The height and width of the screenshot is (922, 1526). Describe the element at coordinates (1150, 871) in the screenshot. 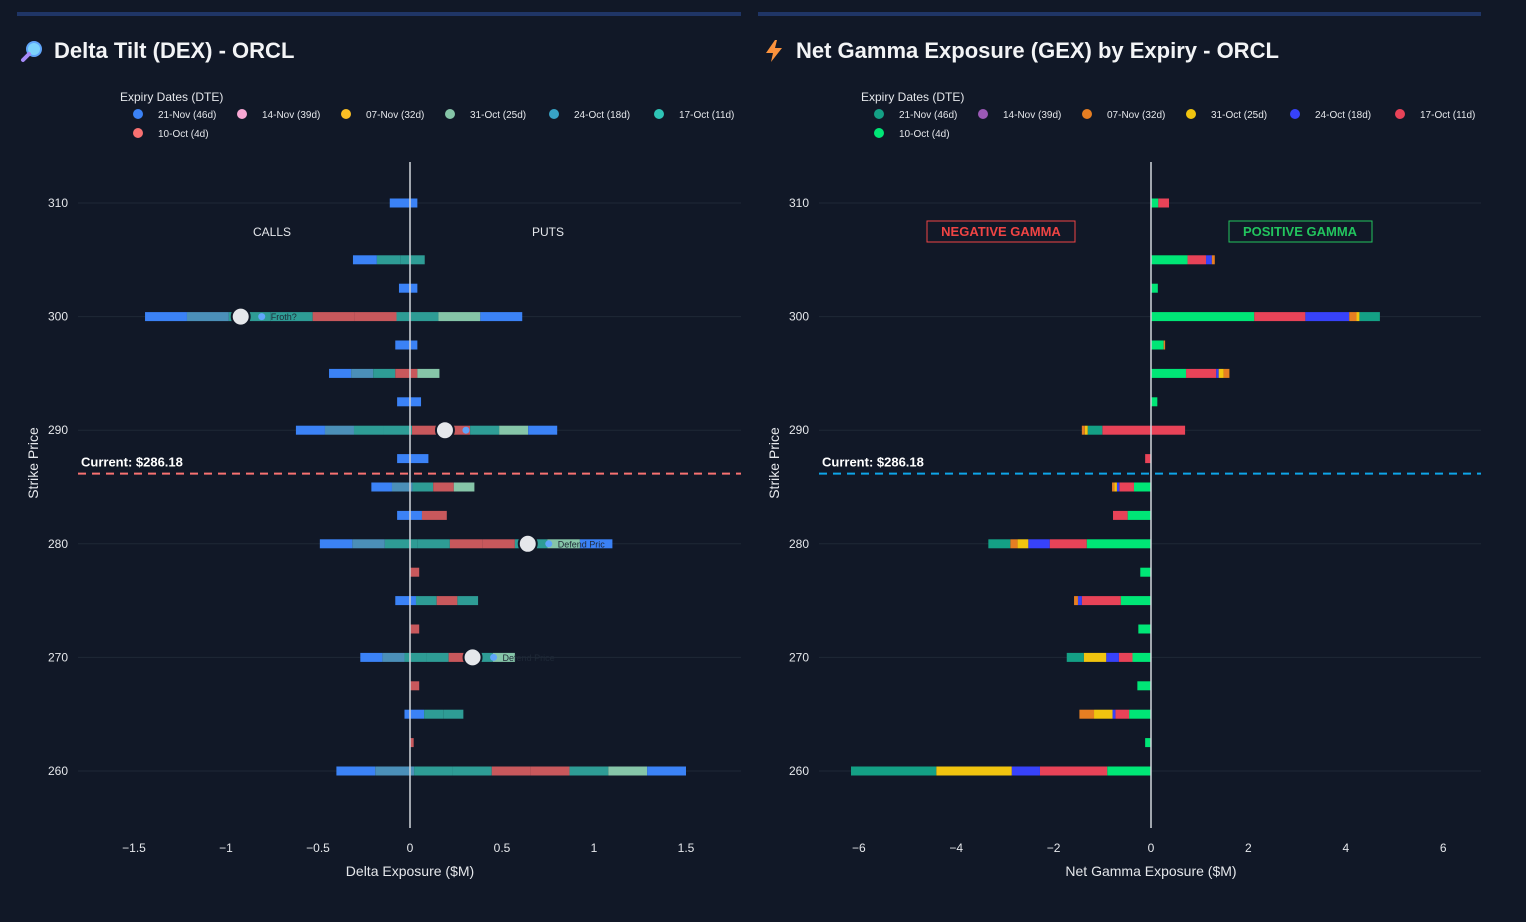

I see `gex-x-axis-label: Net Gamma Exposure ($M)` at that location.